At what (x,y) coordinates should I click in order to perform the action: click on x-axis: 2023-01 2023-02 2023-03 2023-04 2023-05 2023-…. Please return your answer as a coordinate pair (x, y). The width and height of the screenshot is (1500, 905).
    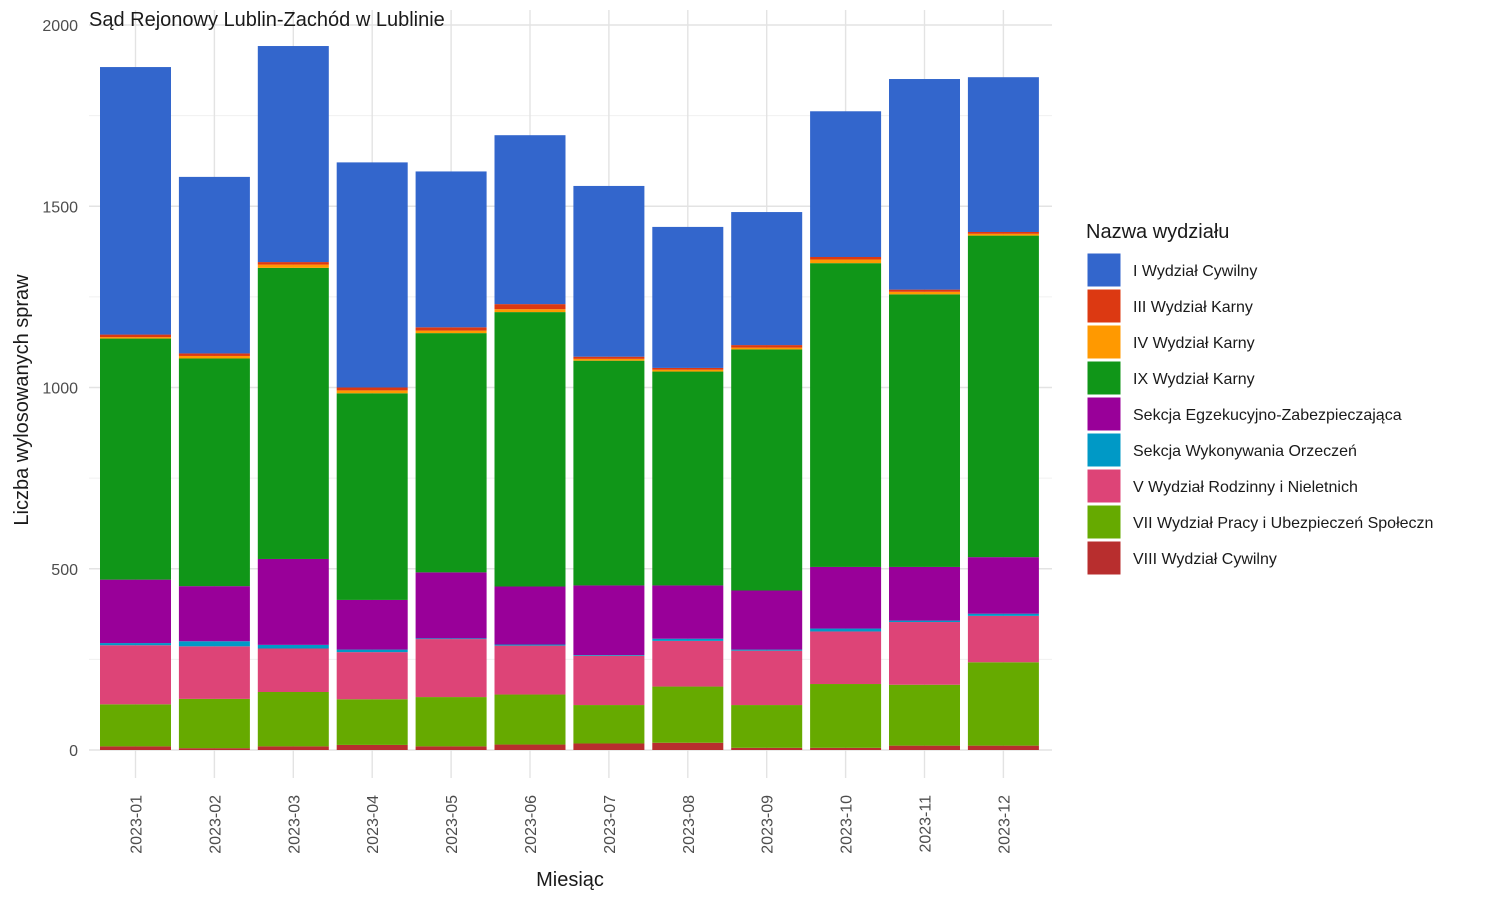
    Looking at the image, I should click on (571, 824).